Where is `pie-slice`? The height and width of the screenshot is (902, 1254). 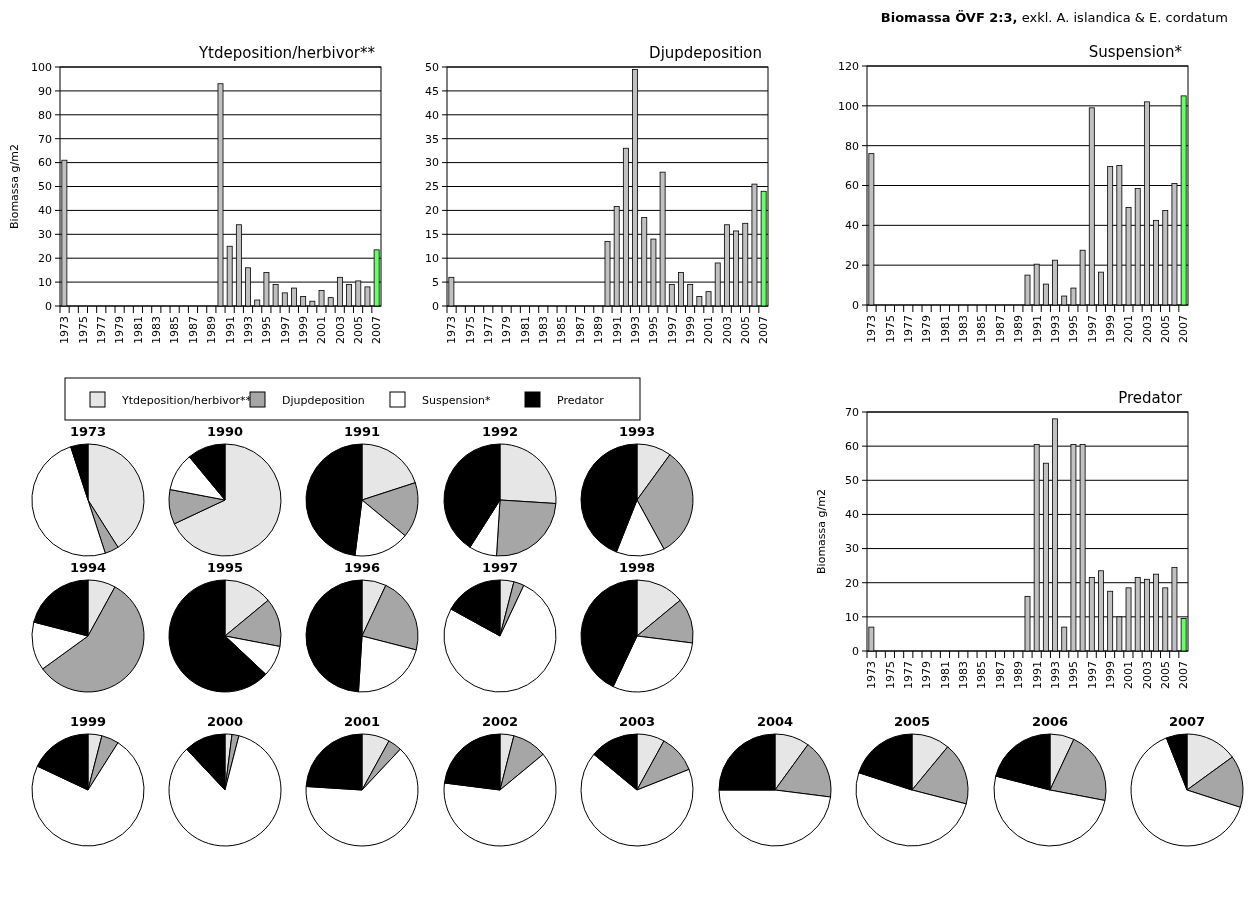 pie-slice is located at coordinates (225, 791).